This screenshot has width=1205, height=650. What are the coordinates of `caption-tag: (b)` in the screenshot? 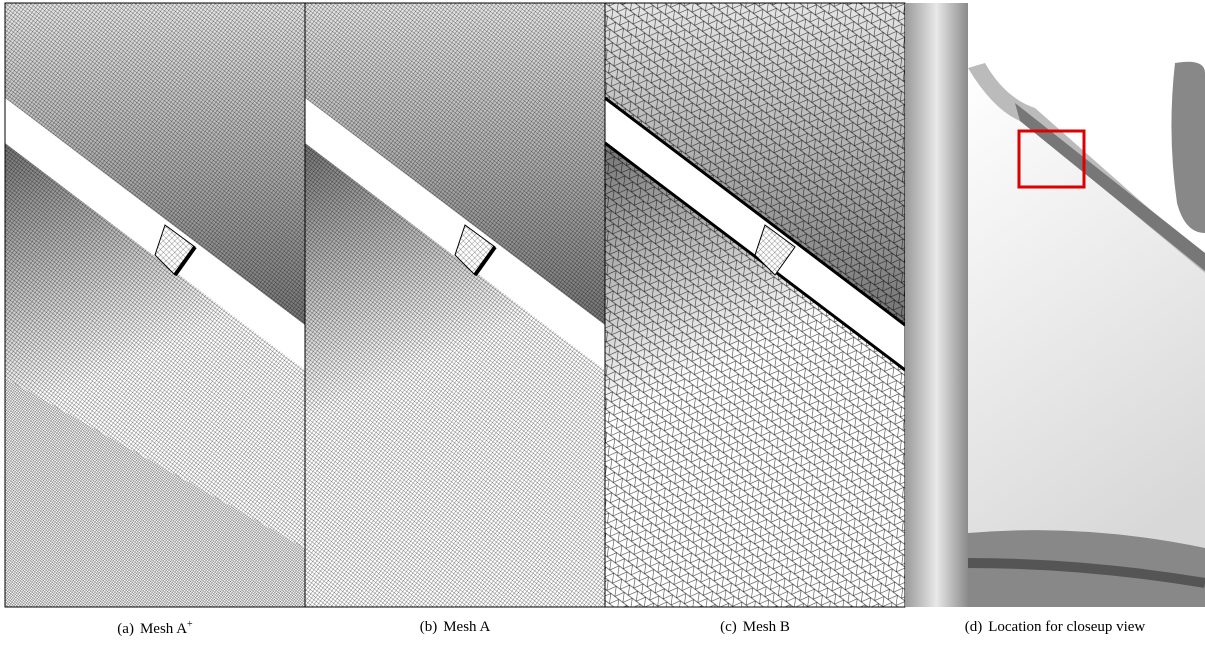 It's located at (428, 627).